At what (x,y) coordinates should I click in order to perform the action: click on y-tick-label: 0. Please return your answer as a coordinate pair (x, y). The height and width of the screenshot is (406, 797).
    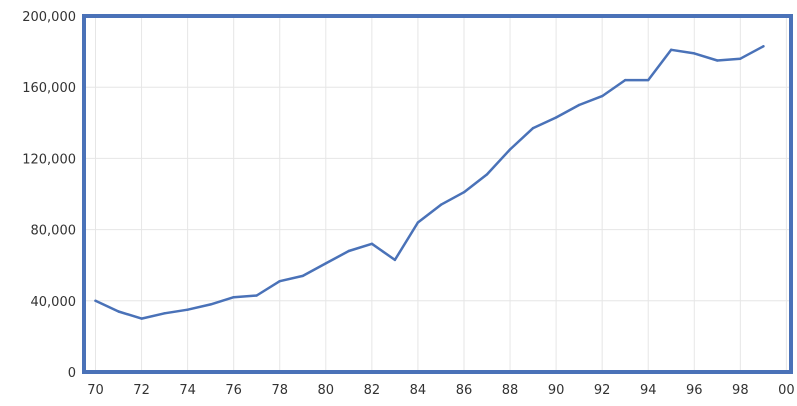
    Looking at the image, I should click on (72, 373).